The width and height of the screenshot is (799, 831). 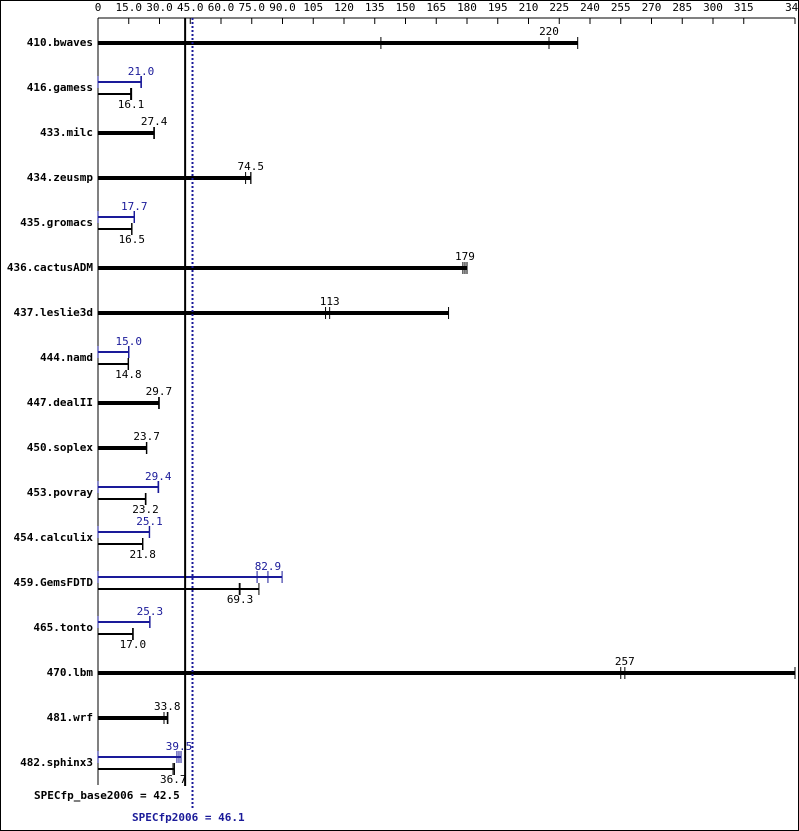 What do you see at coordinates (682, 7) in the screenshot?
I see `x-tick-label: 285` at bounding box center [682, 7].